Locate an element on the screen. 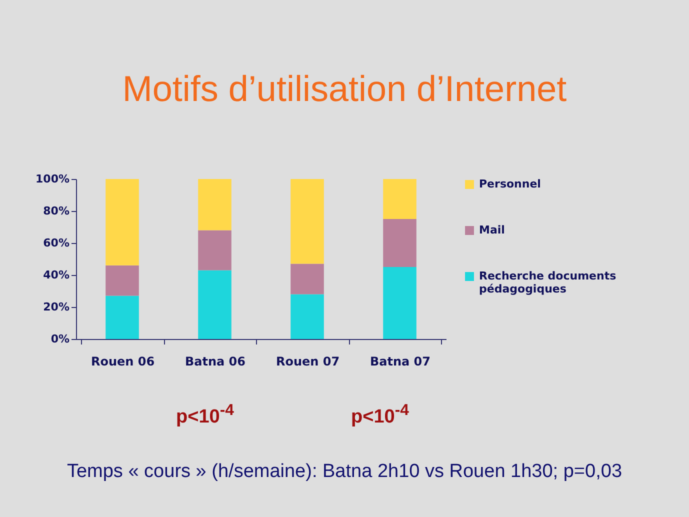 This screenshot has height=517, width=689. y-tick-label: 40% is located at coordinates (56, 275).